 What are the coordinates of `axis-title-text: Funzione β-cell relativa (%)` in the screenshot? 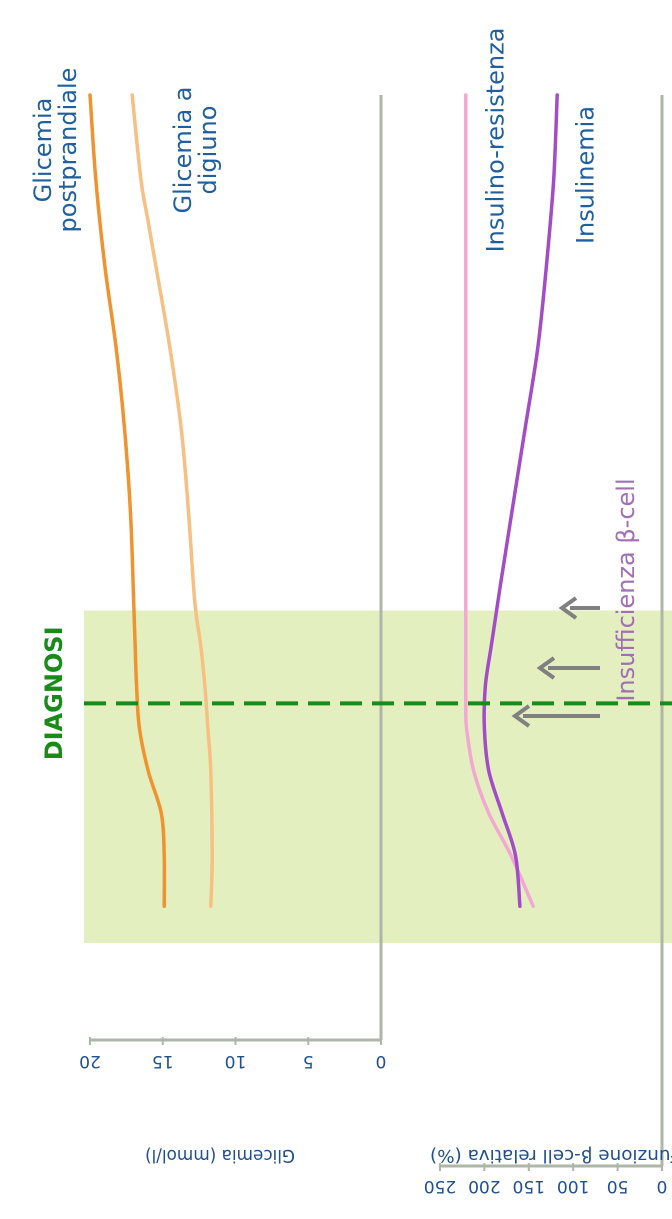 It's located at (551, 1155).